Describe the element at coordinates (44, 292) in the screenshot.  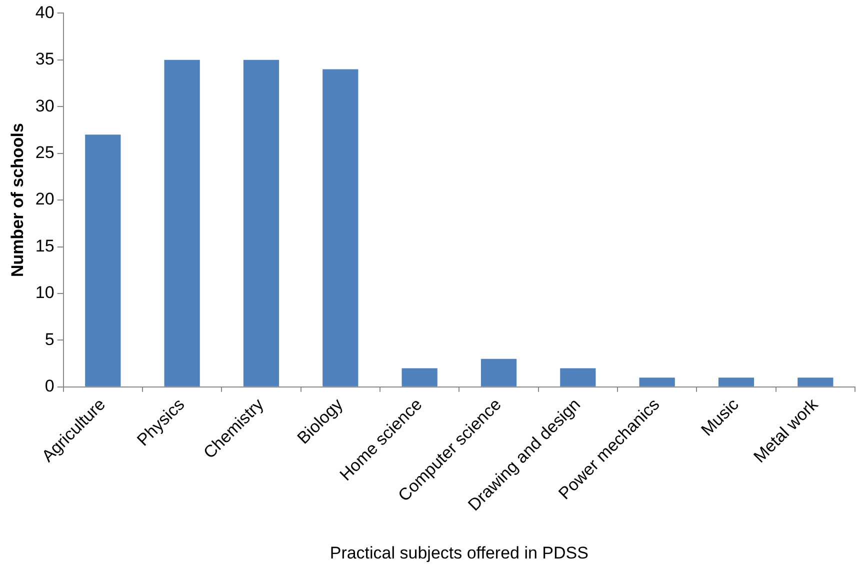
I see `y-tick-label: 10` at that location.